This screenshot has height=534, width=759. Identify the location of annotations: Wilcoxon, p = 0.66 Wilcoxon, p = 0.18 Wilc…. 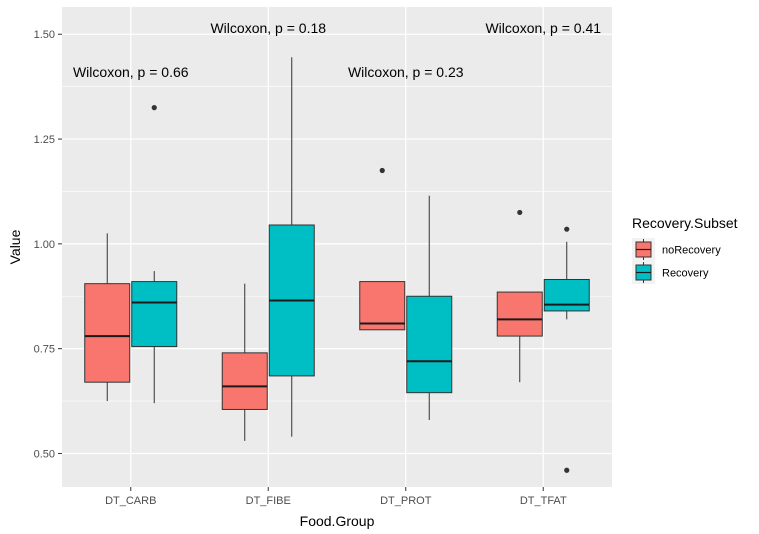
(337, 50).